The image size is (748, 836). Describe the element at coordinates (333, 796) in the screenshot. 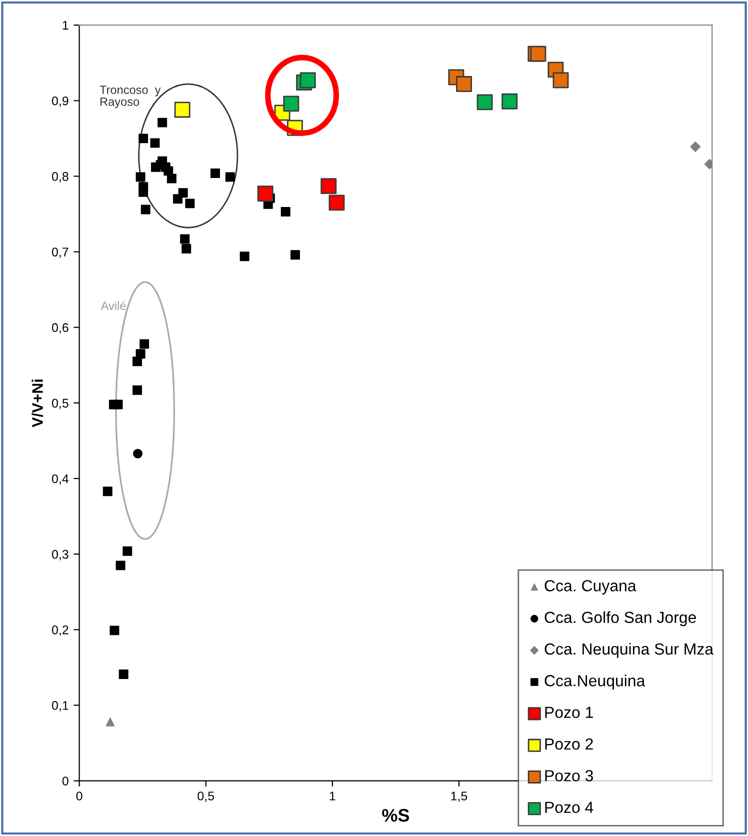

I see `x-tick-label: 1` at that location.